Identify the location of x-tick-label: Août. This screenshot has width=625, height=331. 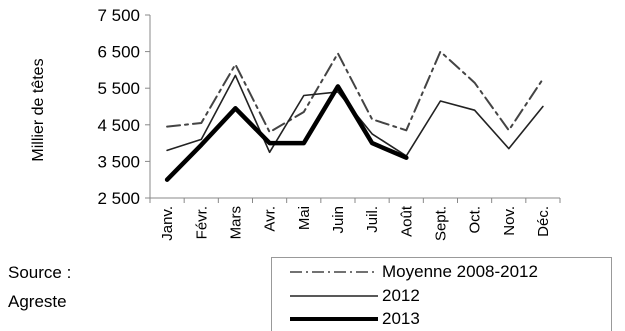
(406, 221).